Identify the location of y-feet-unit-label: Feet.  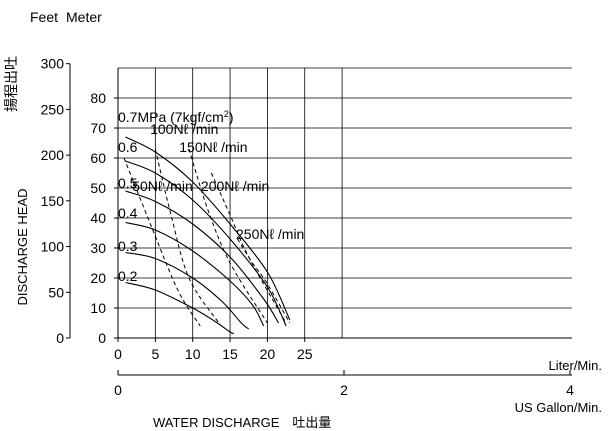
(44, 17).